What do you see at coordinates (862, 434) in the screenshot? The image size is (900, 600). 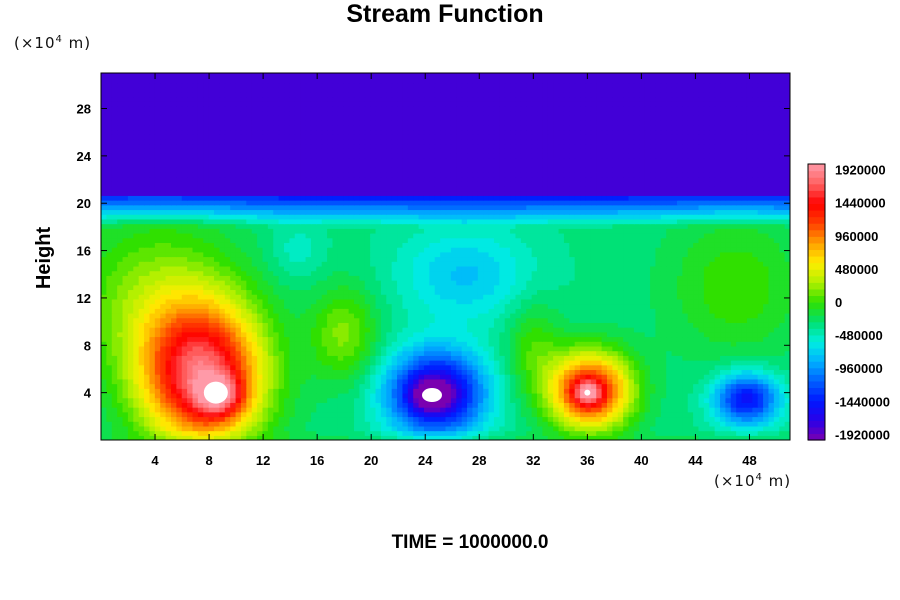 I see `colorbar-label: -1920000` at bounding box center [862, 434].